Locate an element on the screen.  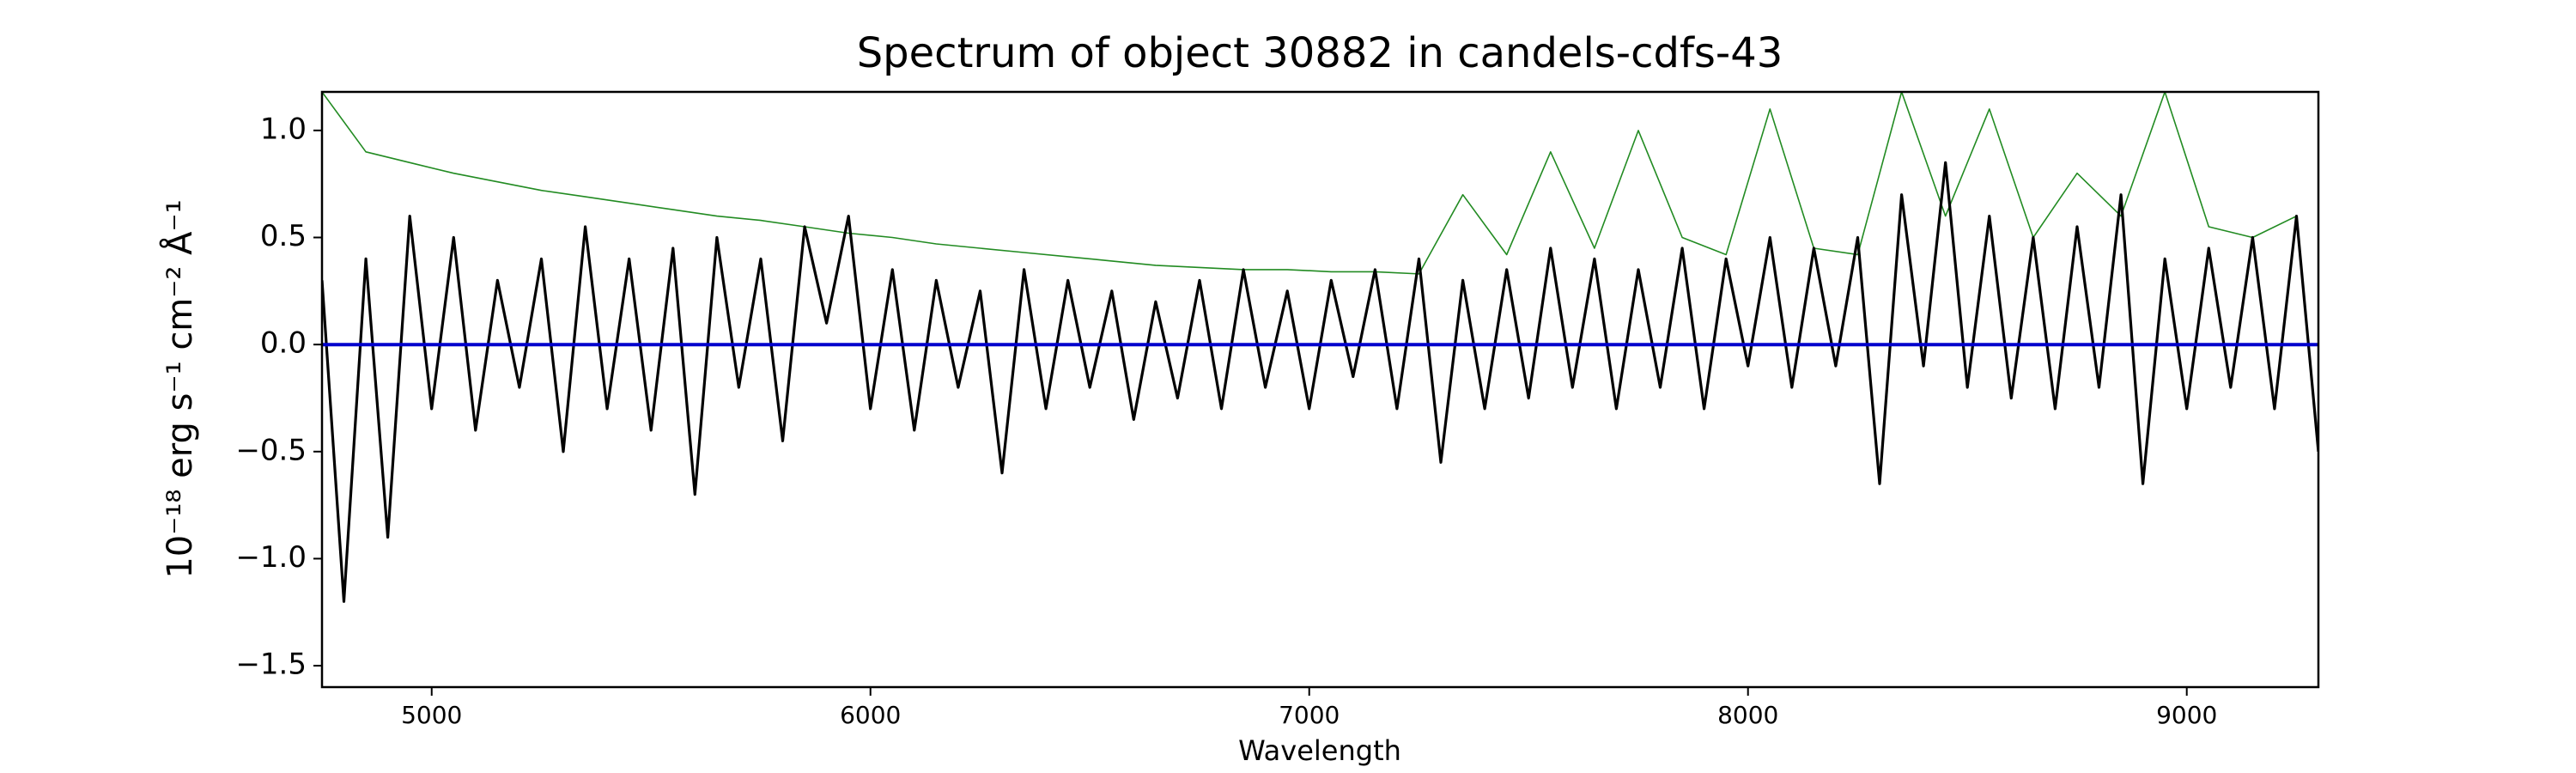
x-tick-label: 9000 is located at coordinates (2186, 715).